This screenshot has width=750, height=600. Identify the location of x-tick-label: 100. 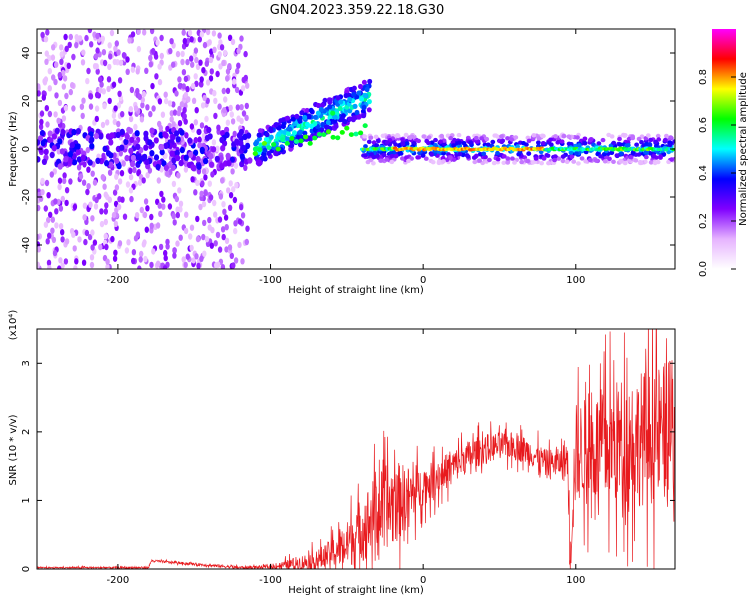
(575, 280).